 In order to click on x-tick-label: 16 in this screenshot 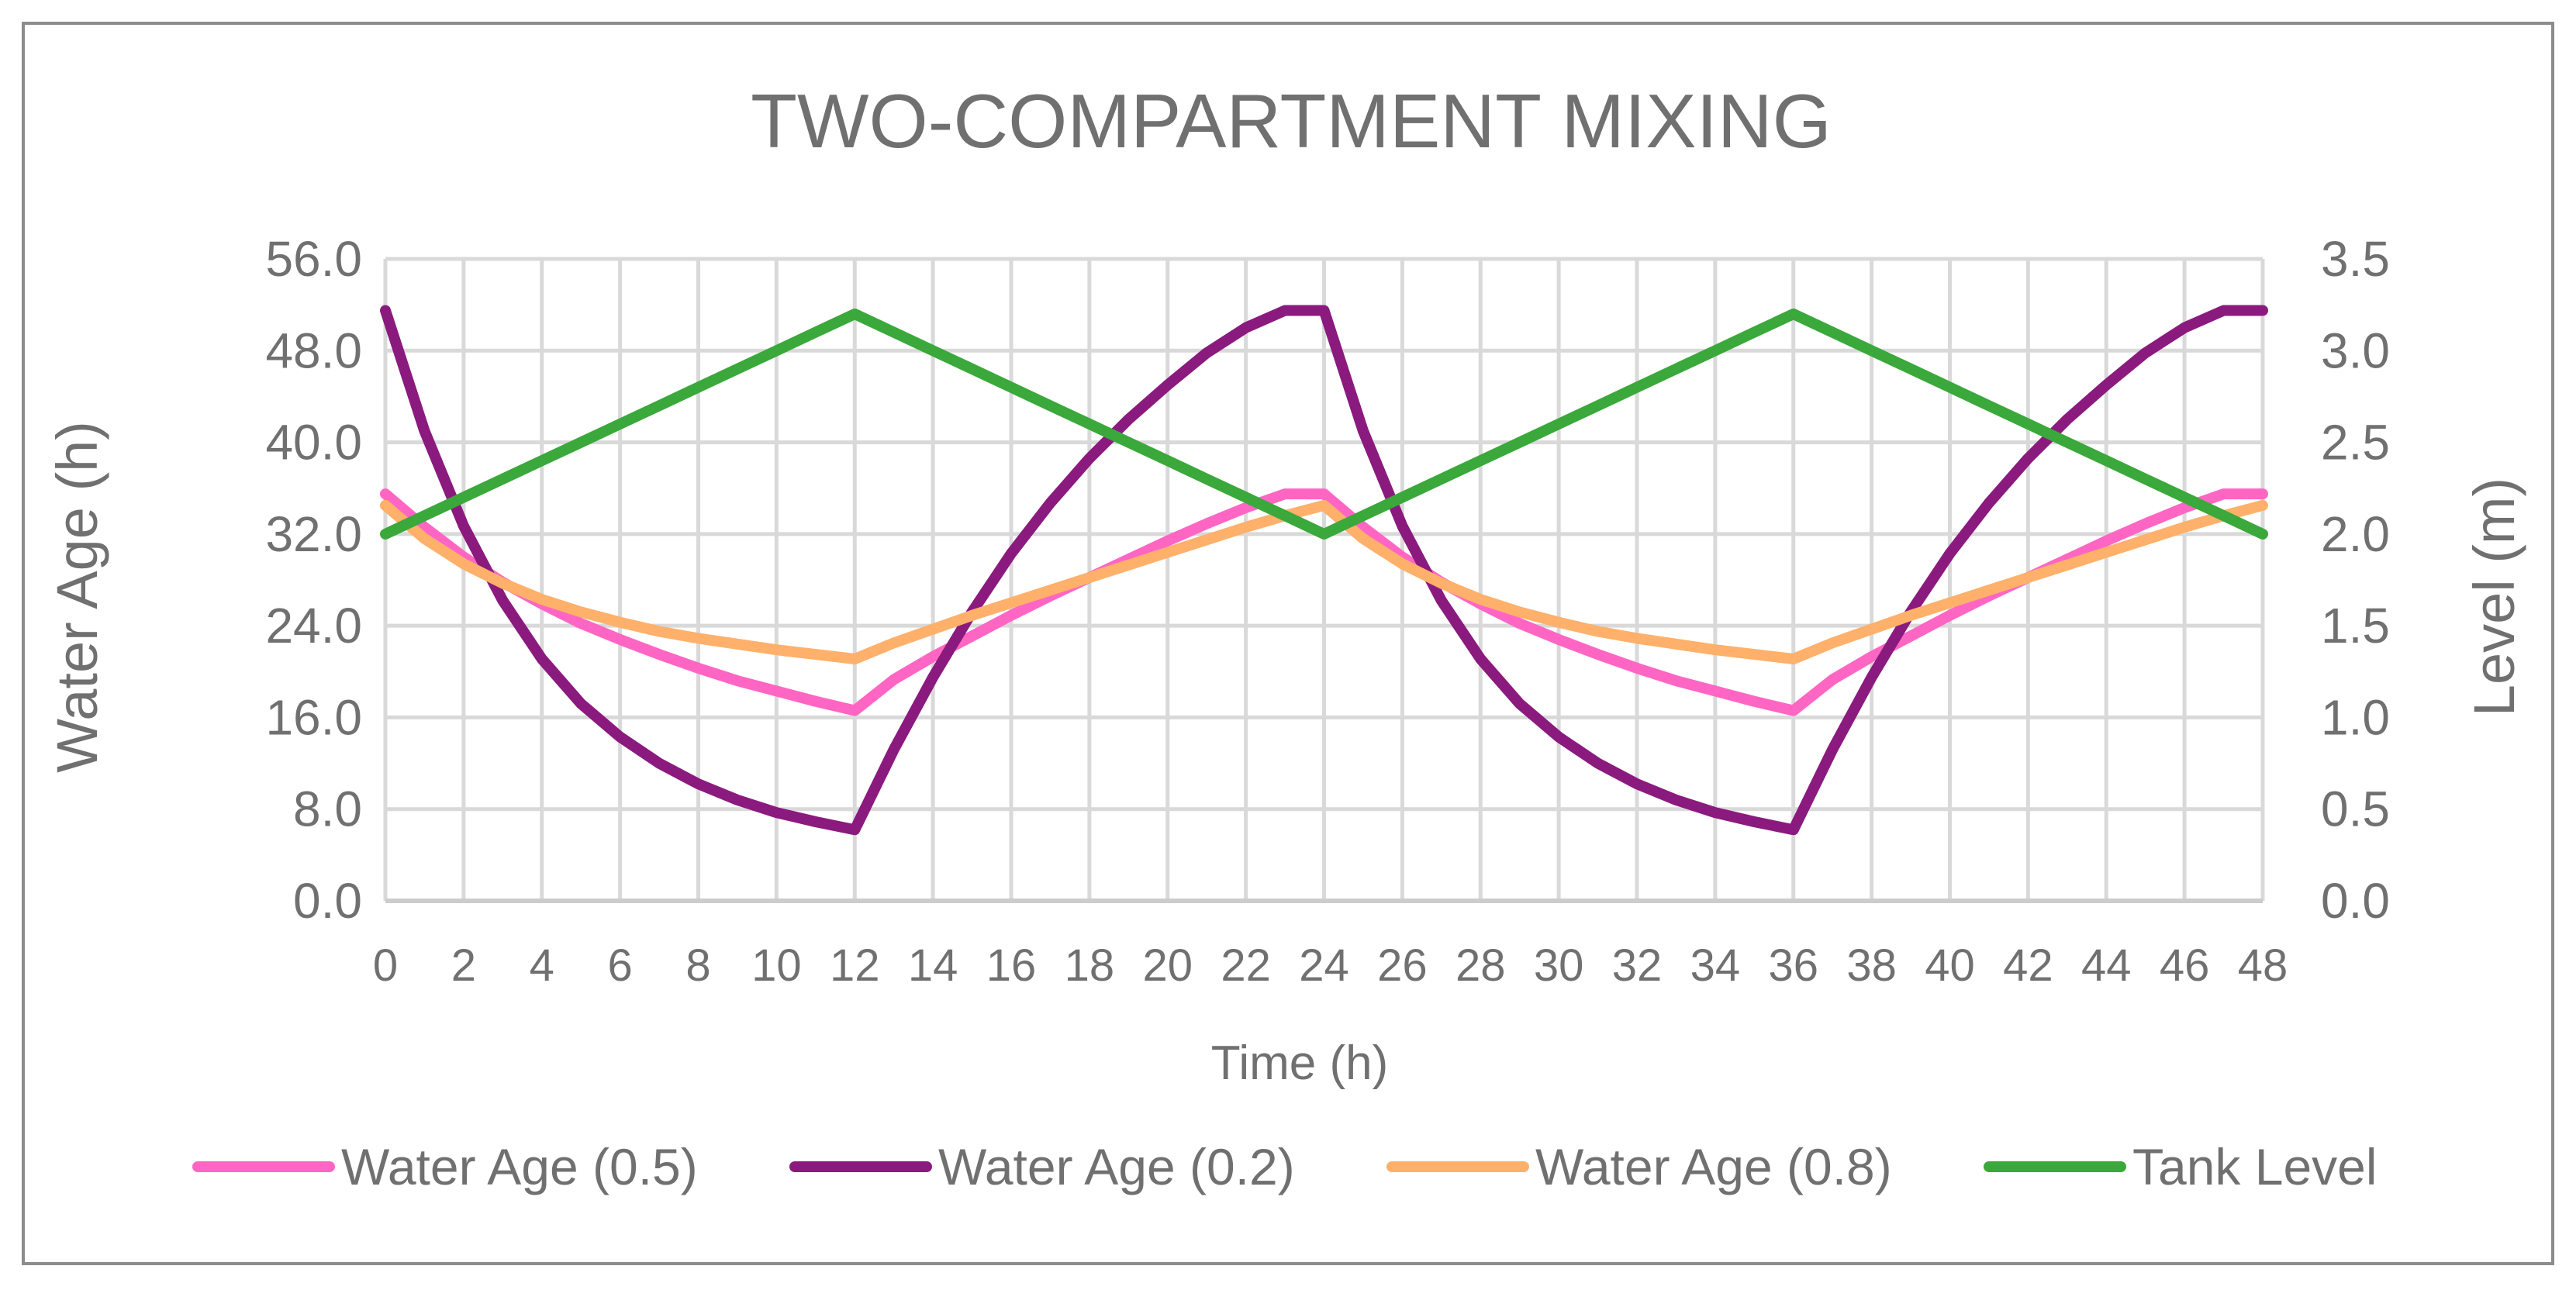, I will do `click(1012, 965)`.